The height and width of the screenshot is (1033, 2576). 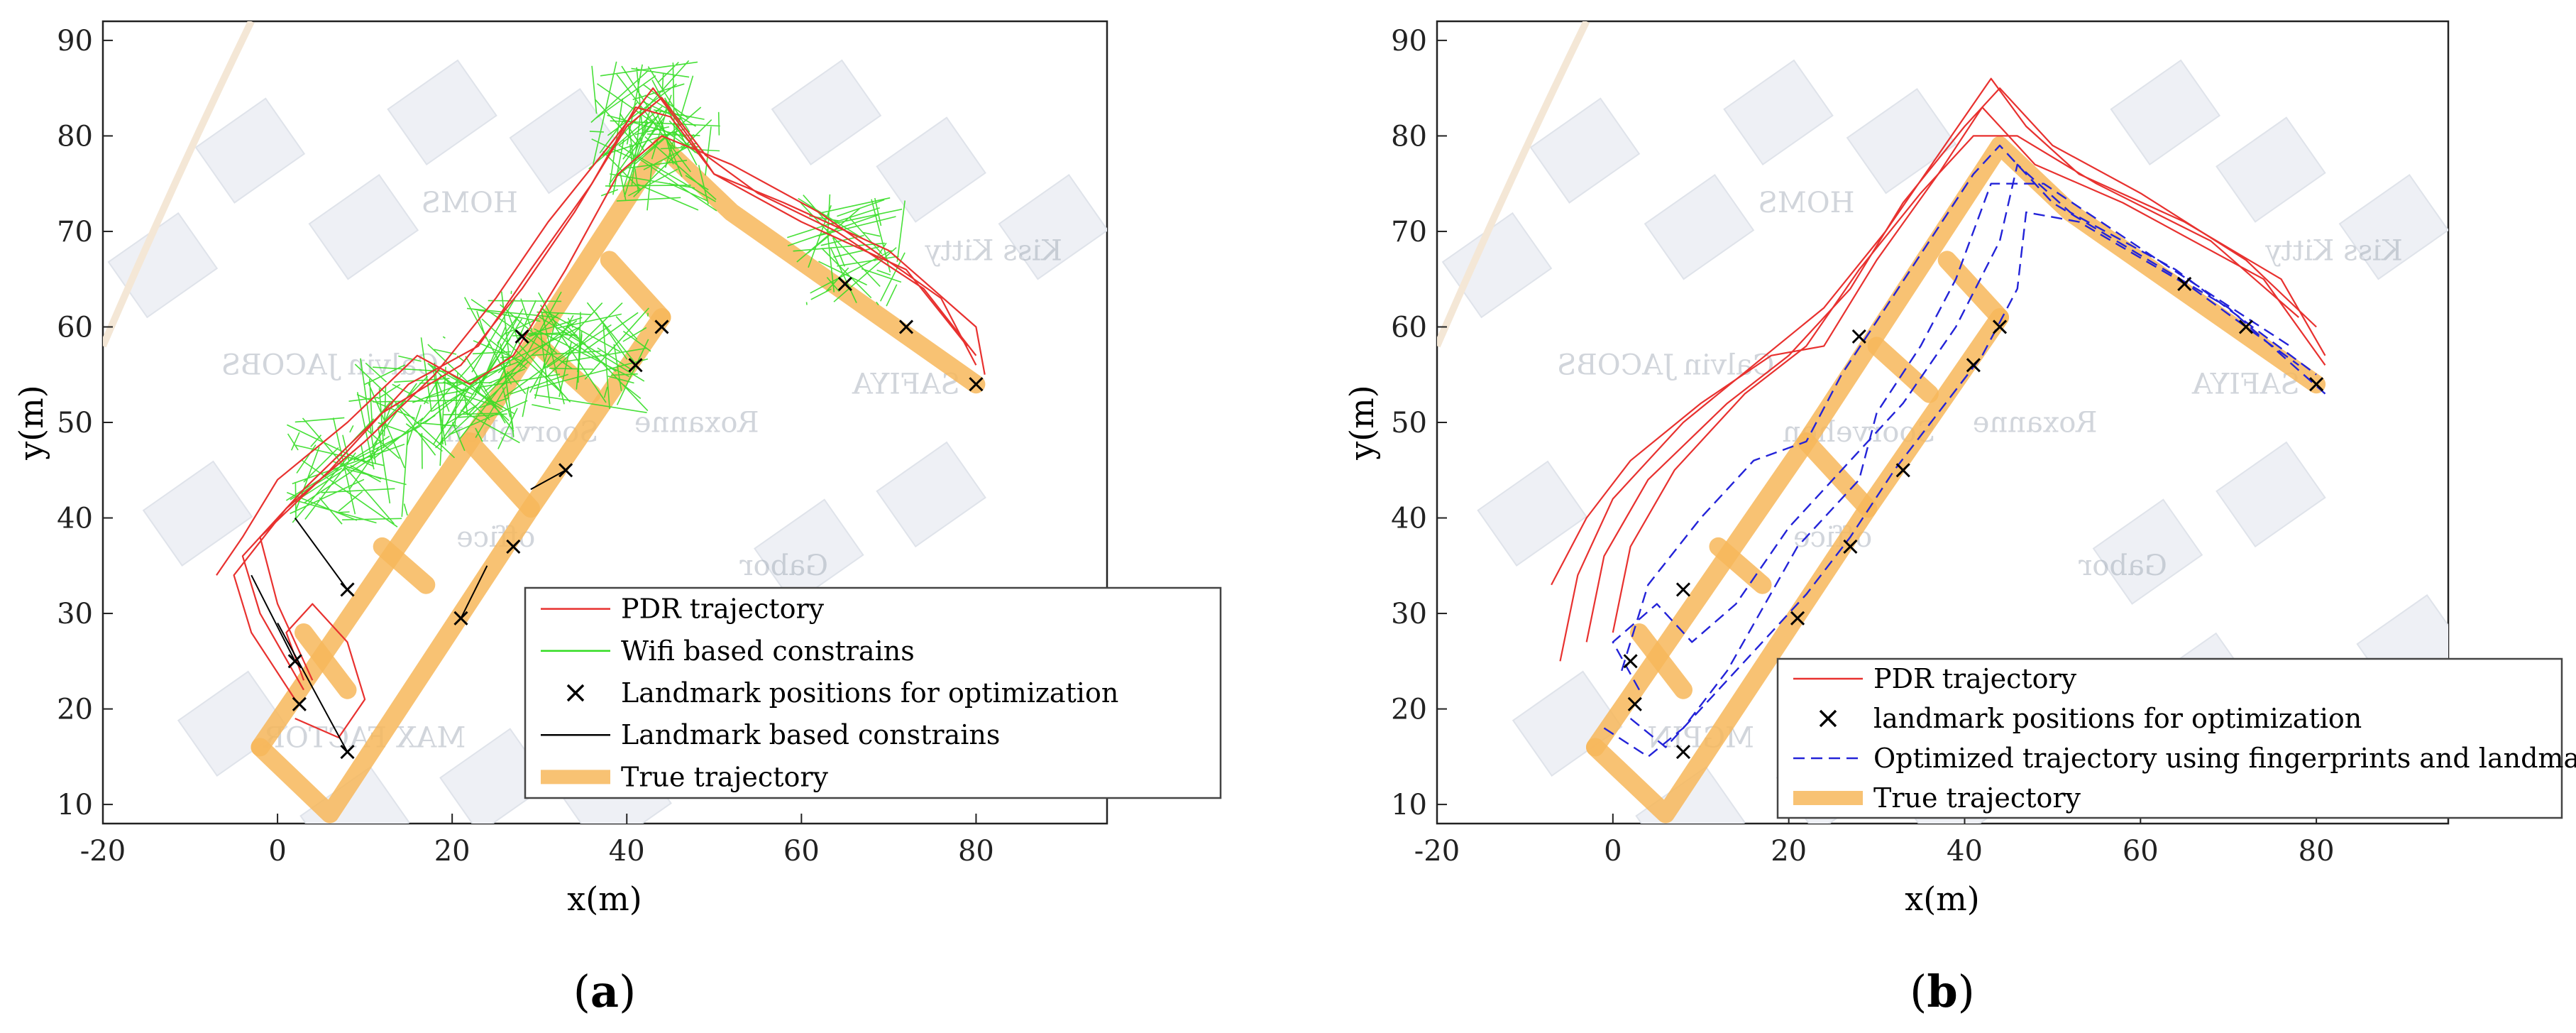 I want to click on y-ticks-a: 10 20 30 40 50 60 70 80 90, so click(x=85, y=423).